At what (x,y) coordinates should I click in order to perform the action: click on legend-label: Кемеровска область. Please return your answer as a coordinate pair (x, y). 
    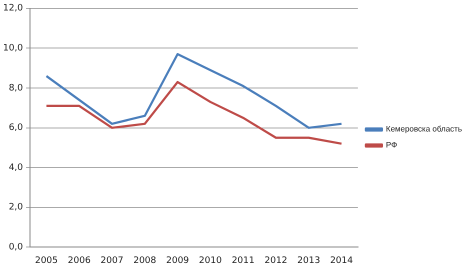
    Looking at the image, I should click on (424, 129).